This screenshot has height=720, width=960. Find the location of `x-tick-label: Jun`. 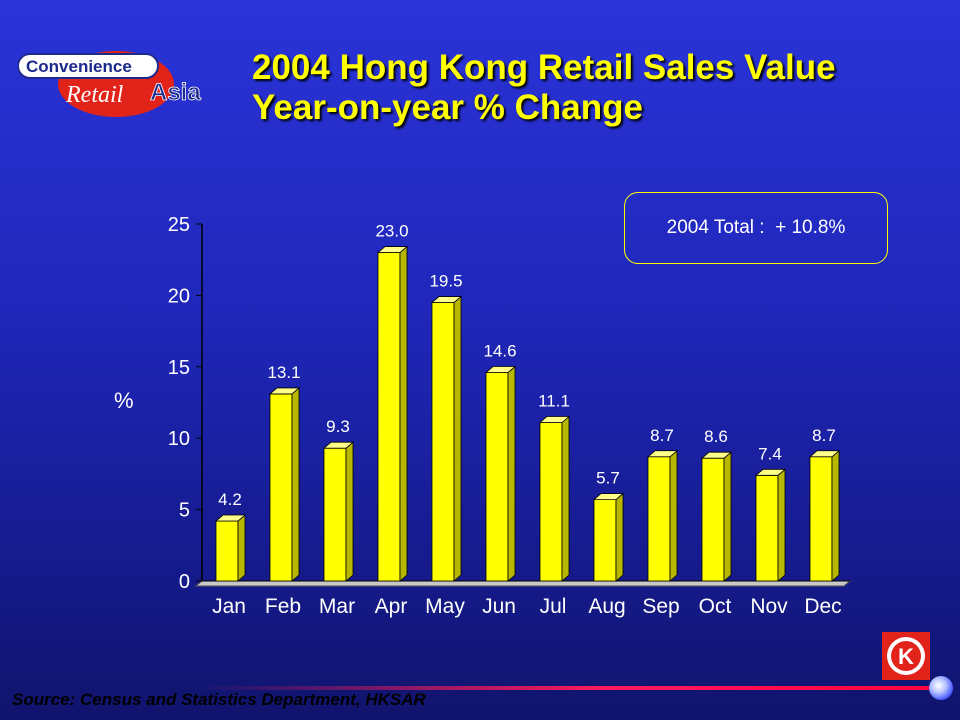

x-tick-label: Jun is located at coordinates (499, 606).